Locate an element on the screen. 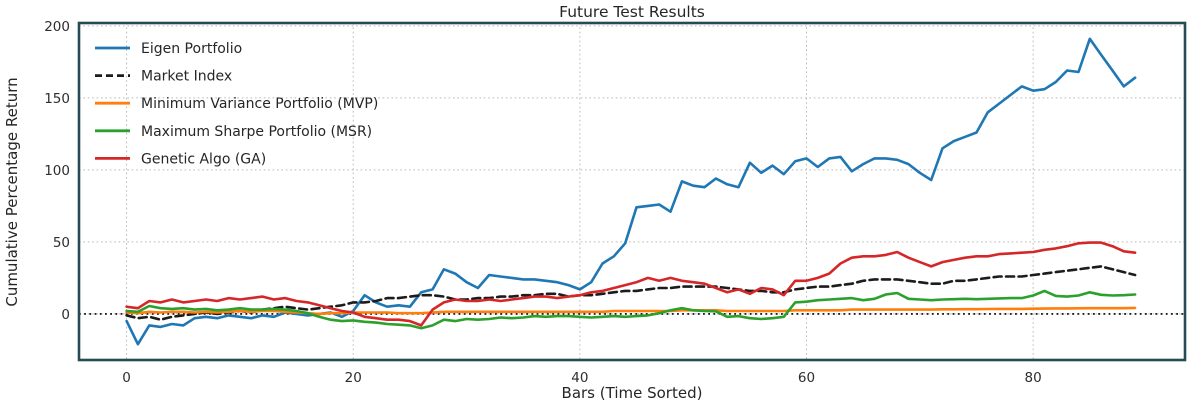 Image resolution: width=1200 pixels, height=401 pixels. x-tick-label: 20 is located at coordinates (353, 378).